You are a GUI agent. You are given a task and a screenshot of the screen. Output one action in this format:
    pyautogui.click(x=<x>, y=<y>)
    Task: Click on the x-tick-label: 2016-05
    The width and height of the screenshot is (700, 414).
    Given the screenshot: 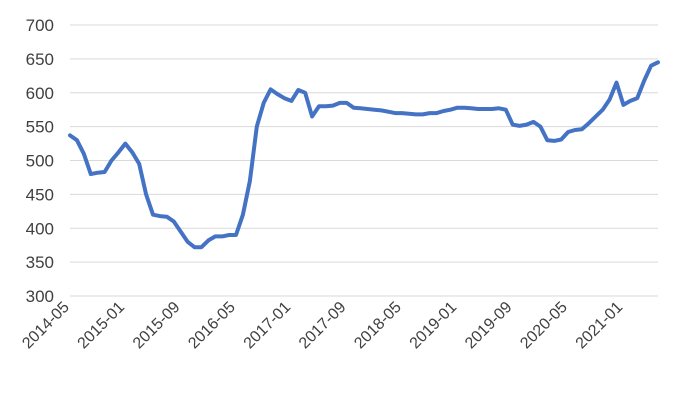 What is the action you would take?
    pyautogui.click(x=212, y=326)
    